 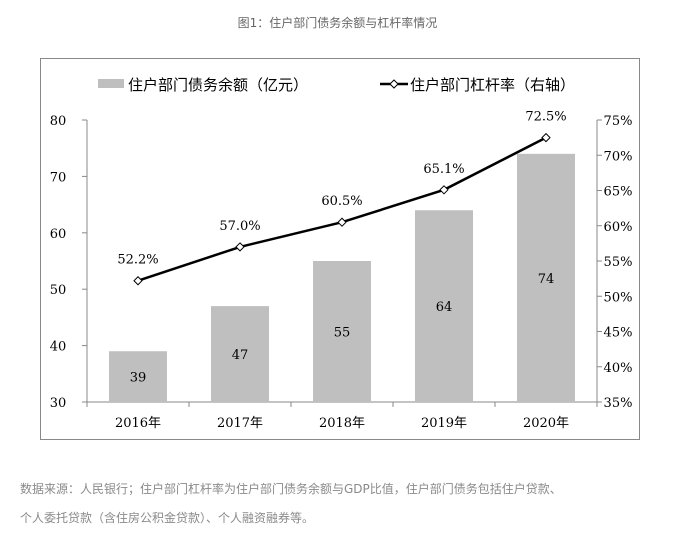 I want to click on left-tick-label: 30, so click(x=58, y=403).